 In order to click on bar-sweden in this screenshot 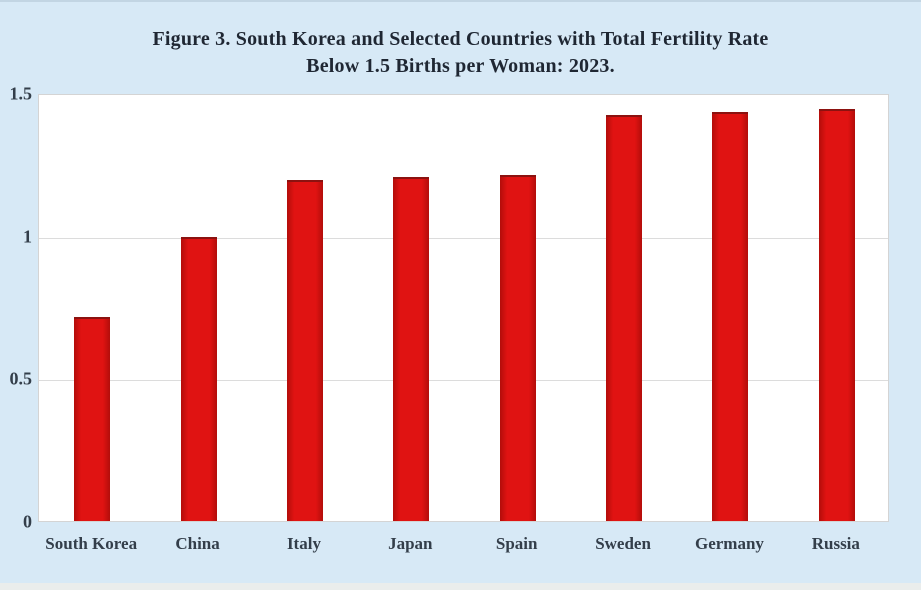, I will do `click(624, 317)`.